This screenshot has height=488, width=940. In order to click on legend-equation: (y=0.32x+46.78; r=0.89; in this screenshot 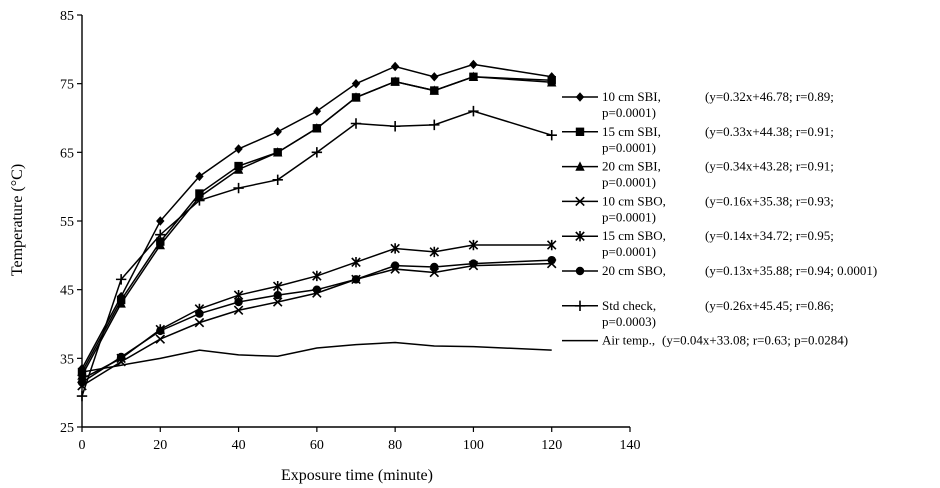, I will do `click(769, 96)`.